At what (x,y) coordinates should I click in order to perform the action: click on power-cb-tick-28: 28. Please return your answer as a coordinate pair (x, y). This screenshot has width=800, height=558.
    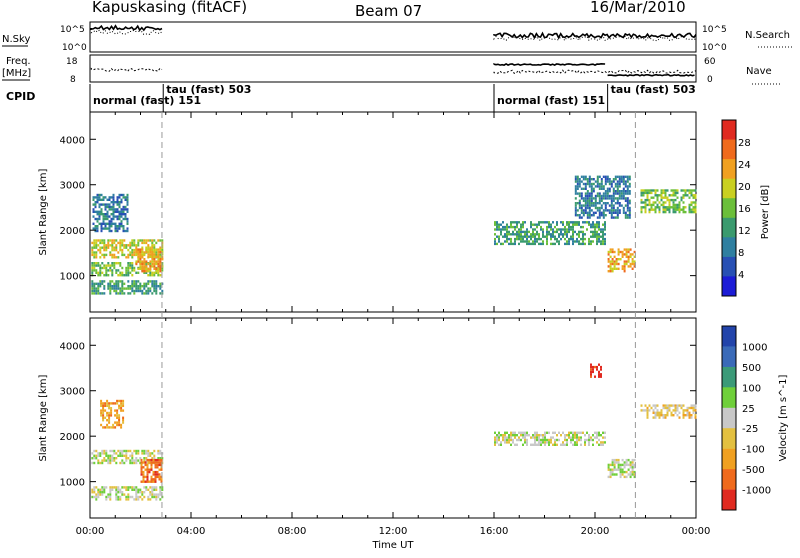
    Looking at the image, I should click on (744, 143).